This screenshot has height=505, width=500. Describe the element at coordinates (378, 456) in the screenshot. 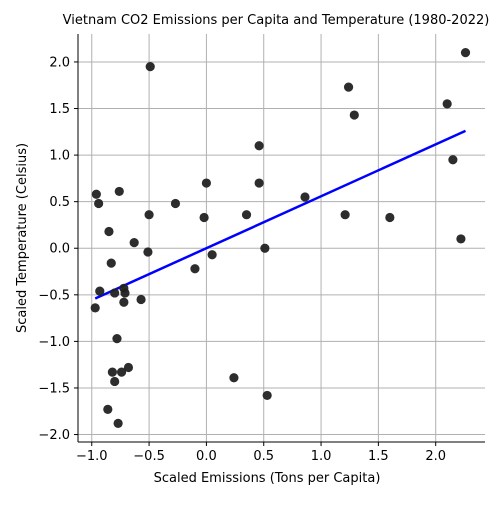

I see `x-tick-label: 1.5` at that location.